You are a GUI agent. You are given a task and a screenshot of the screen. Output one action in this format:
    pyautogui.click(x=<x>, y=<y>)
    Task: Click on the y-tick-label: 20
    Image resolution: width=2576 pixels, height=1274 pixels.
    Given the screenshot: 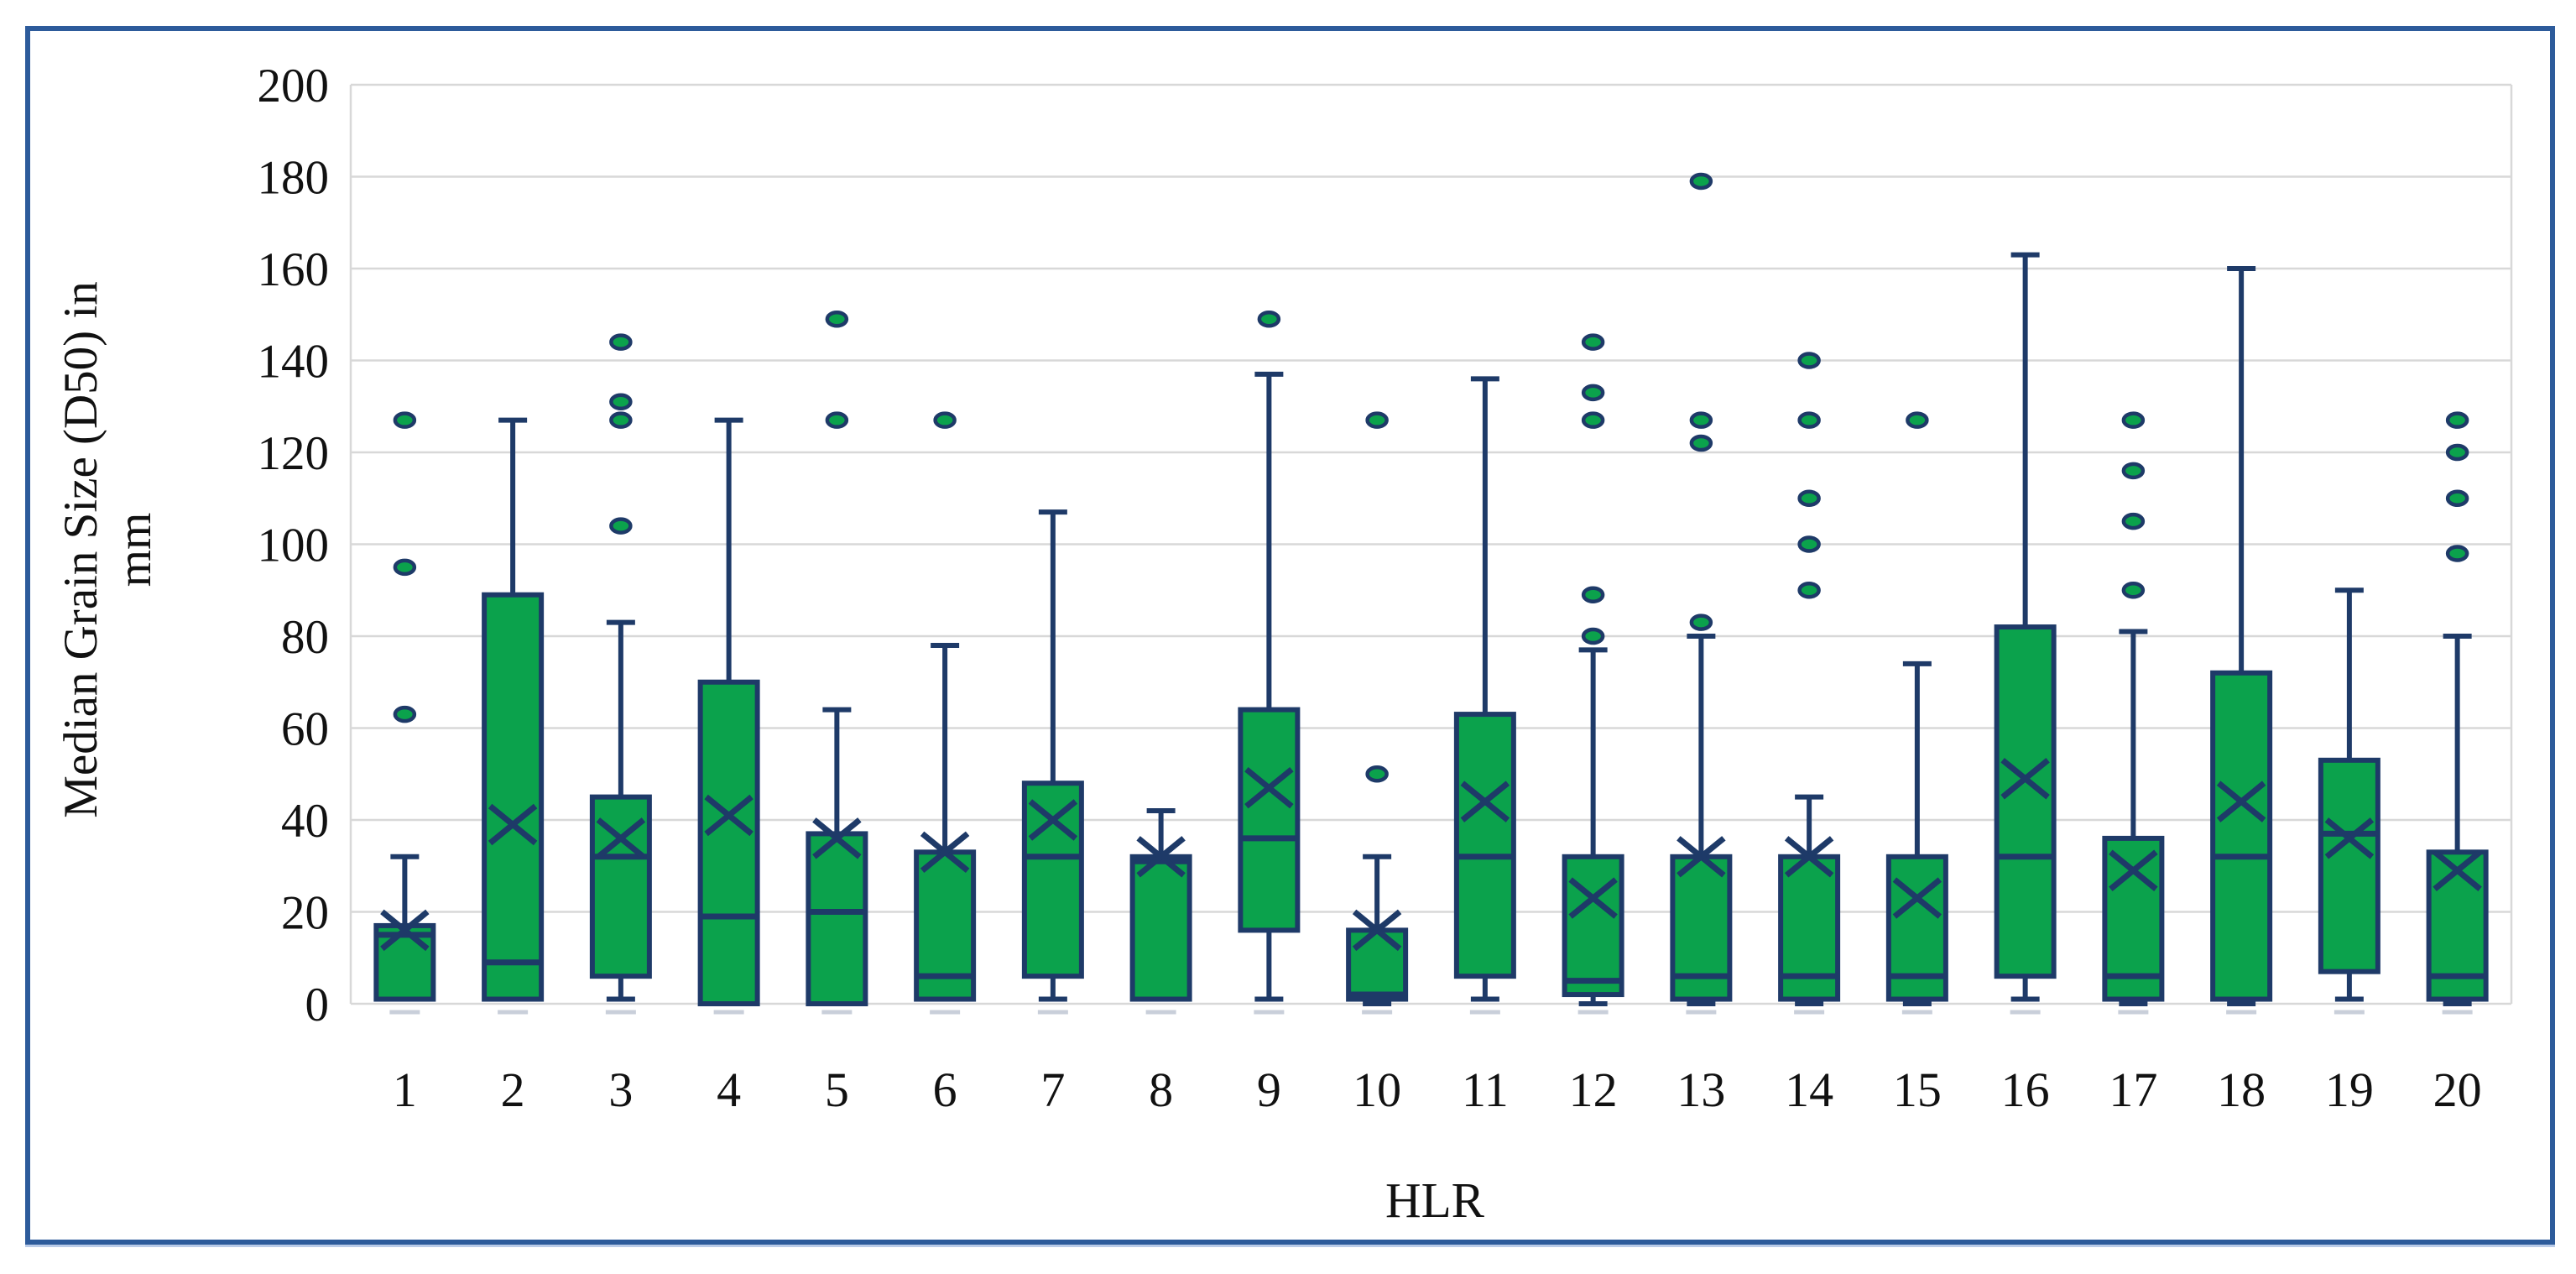 What is the action you would take?
    pyautogui.click(x=305, y=913)
    